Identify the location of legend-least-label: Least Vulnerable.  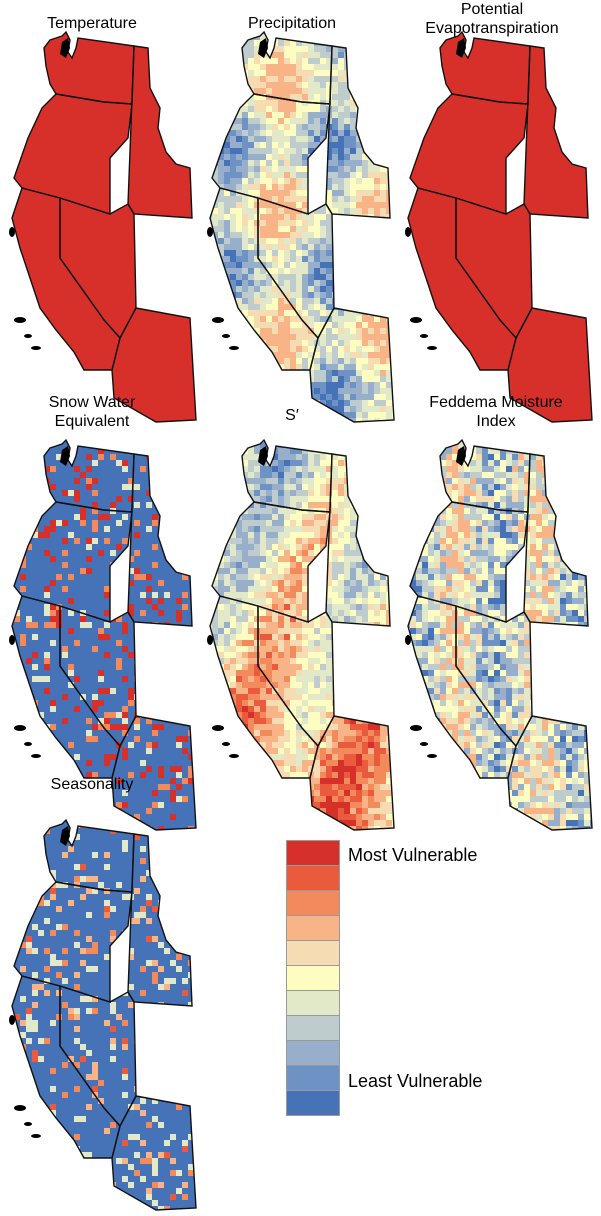
(415, 1081).